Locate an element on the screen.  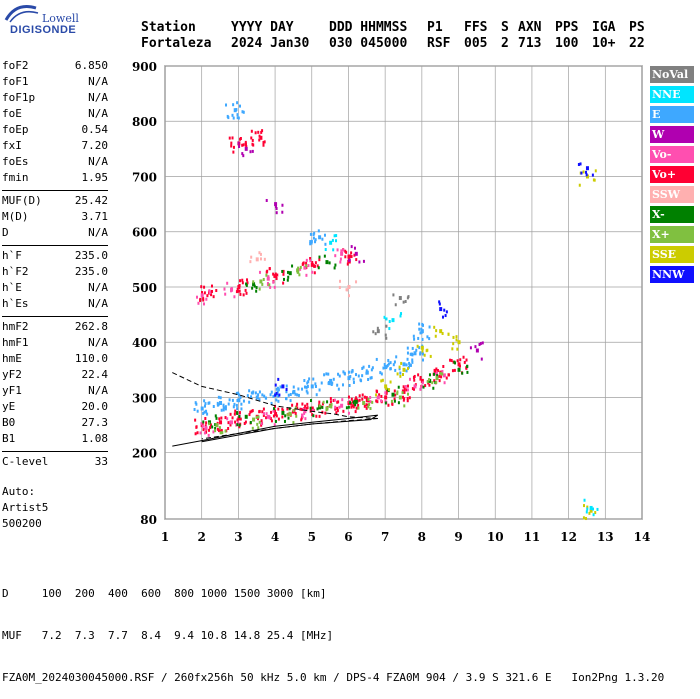
param-row: C-level 33 is located at coordinates (55, 462).